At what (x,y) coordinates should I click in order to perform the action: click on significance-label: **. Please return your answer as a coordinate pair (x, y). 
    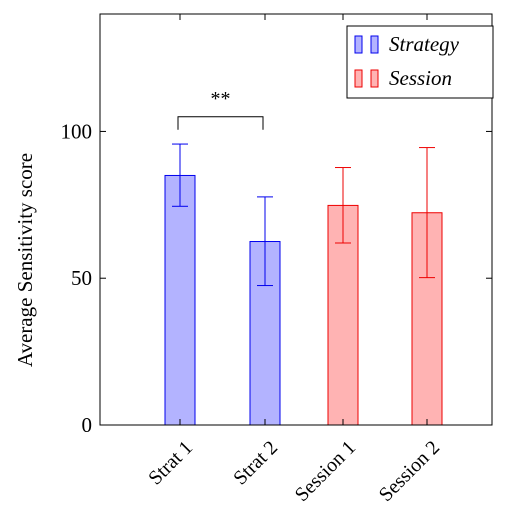
    Looking at the image, I should click on (221, 99).